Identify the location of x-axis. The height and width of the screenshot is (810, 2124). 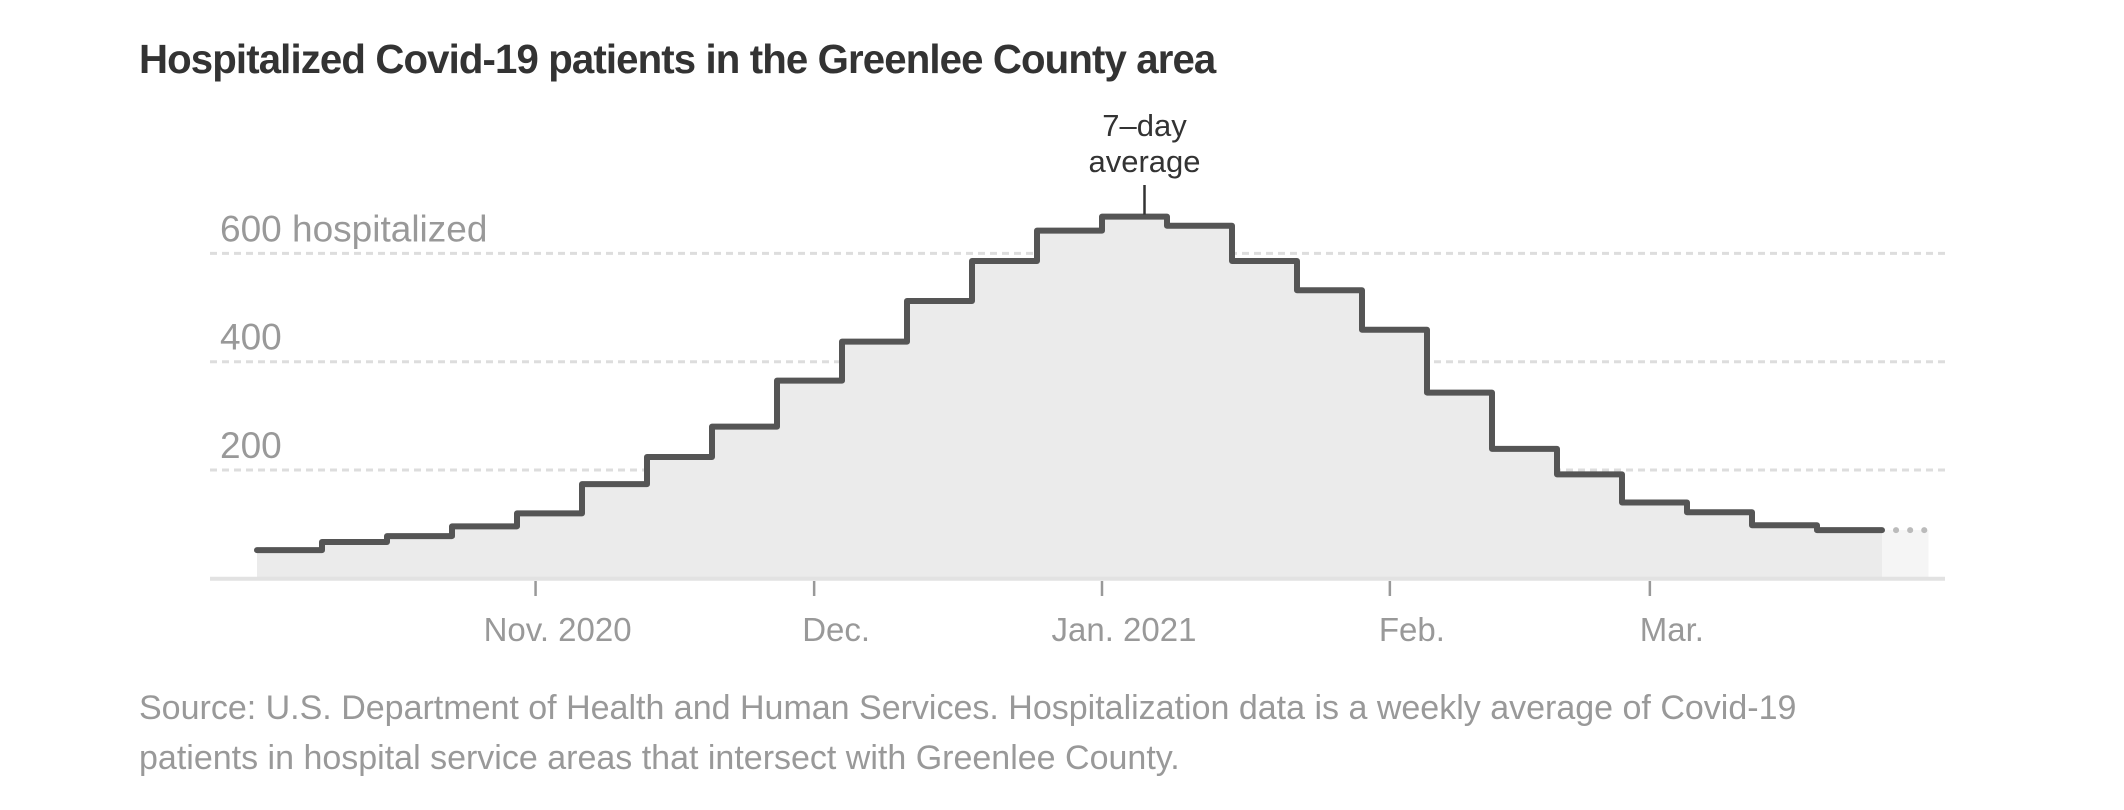
(1077, 586).